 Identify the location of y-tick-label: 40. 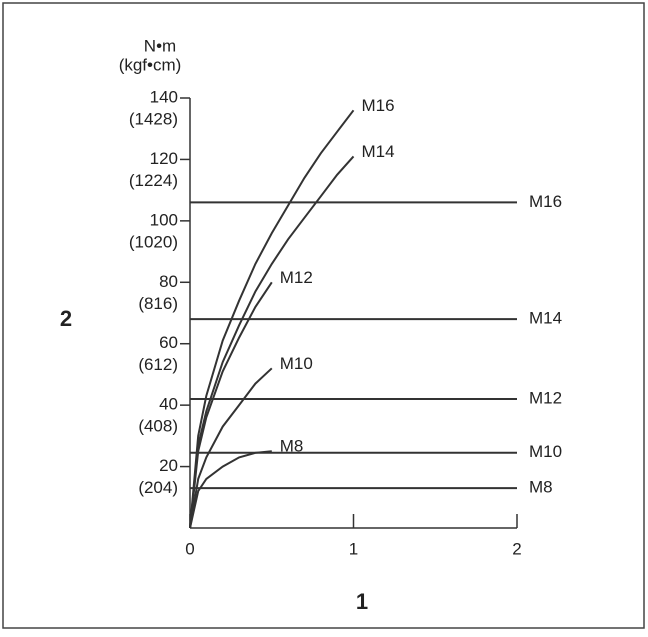
(168, 404).